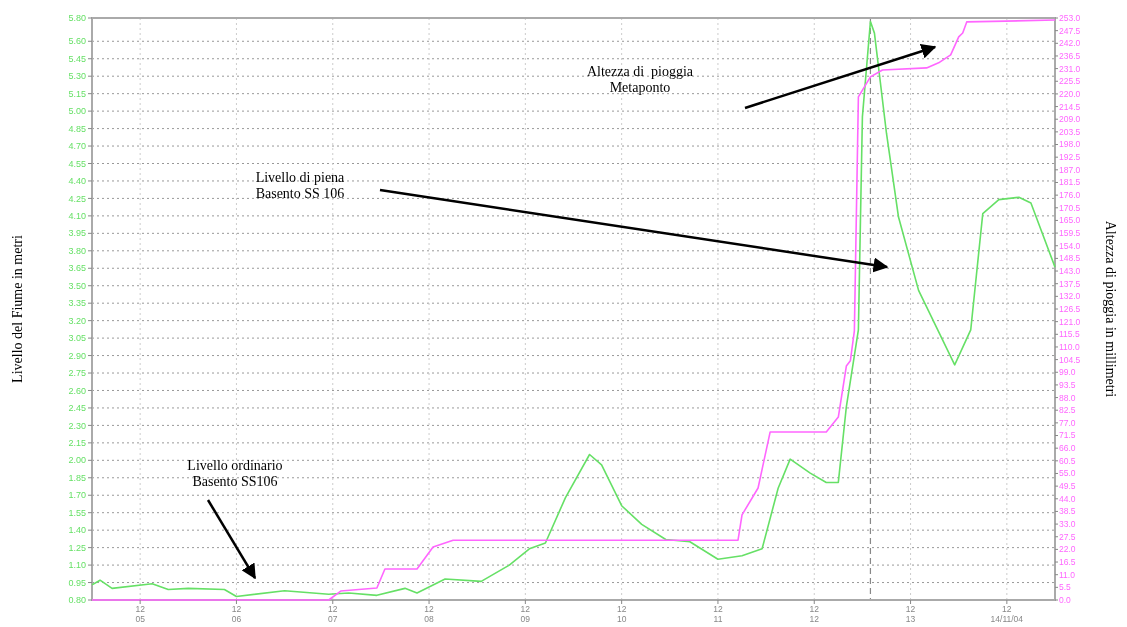 The width and height of the screenshot is (1127, 627). What do you see at coordinates (77, 338) in the screenshot?
I see `y-tick-label: 3.05` at bounding box center [77, 338].